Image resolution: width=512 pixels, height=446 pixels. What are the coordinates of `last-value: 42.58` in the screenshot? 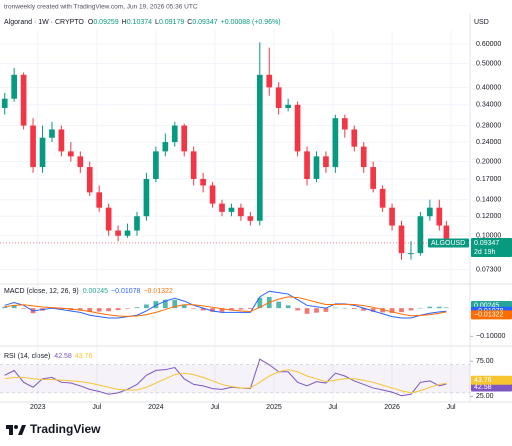 It's located at (483, 387).